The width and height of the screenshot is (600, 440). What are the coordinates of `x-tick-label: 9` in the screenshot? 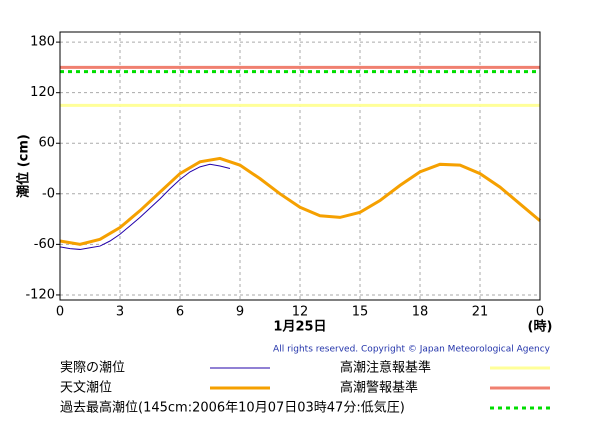 It's located at (240, 312).